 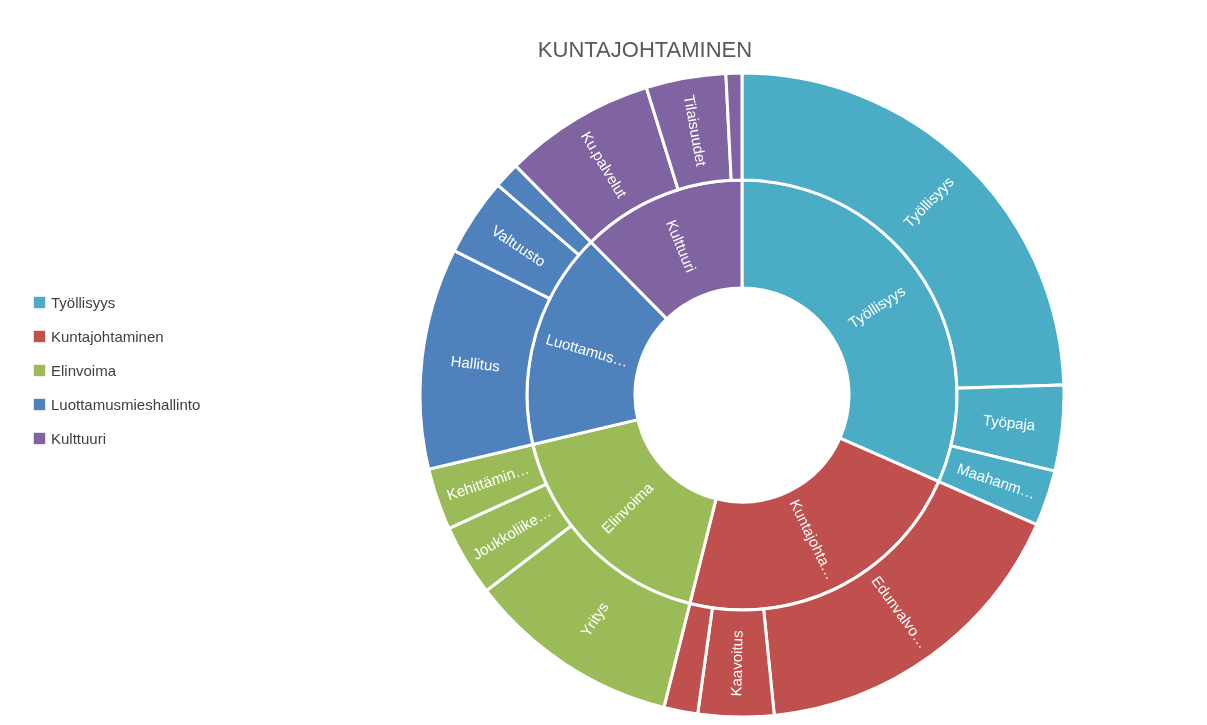 I want to click on legend-label: Elinvoima, so click(x=84, y=370).